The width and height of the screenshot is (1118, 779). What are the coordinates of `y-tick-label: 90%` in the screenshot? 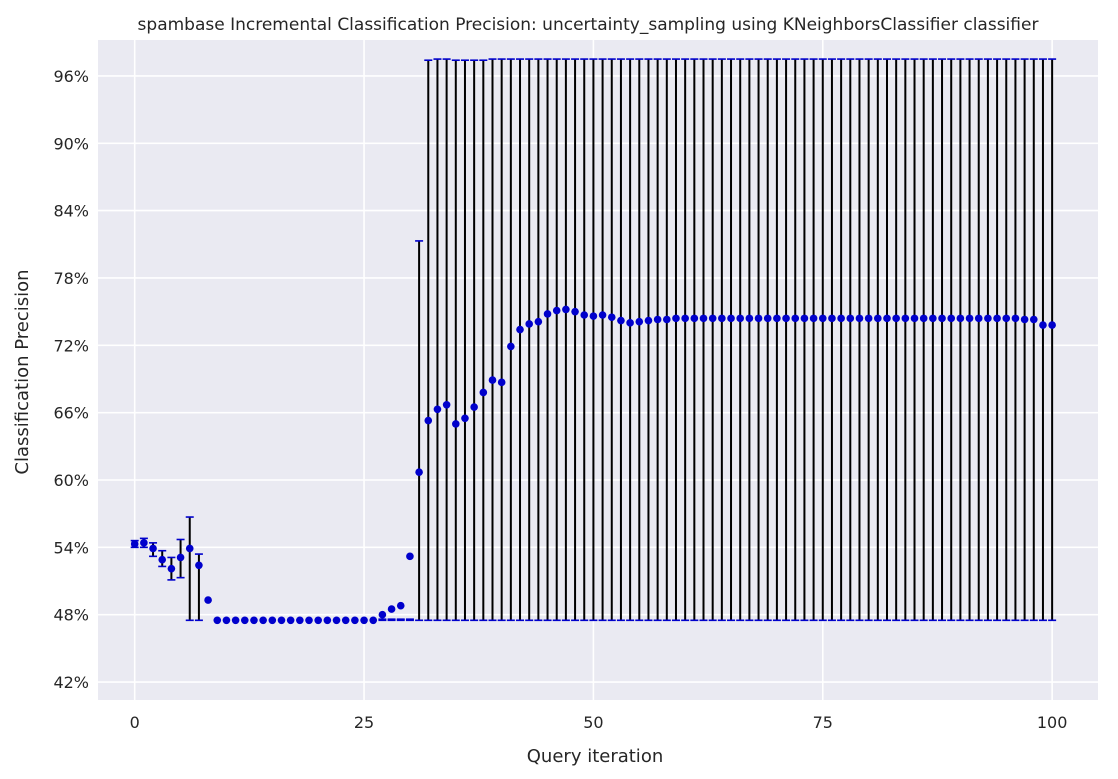 It's located at (71, 143).